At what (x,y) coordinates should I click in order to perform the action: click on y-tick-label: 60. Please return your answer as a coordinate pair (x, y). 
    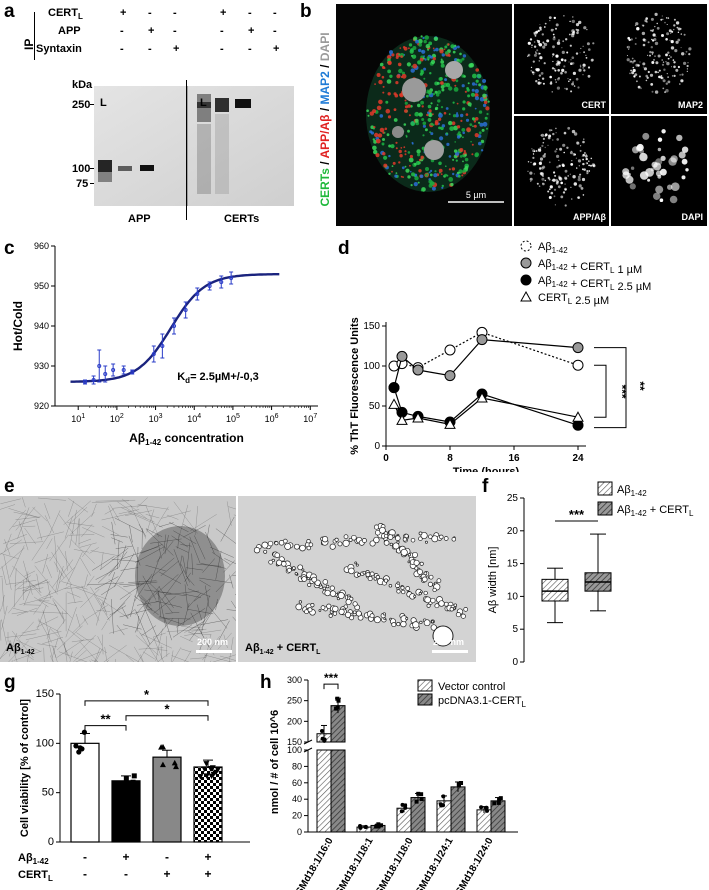
    Looking at the image, I should click on (297, 783).